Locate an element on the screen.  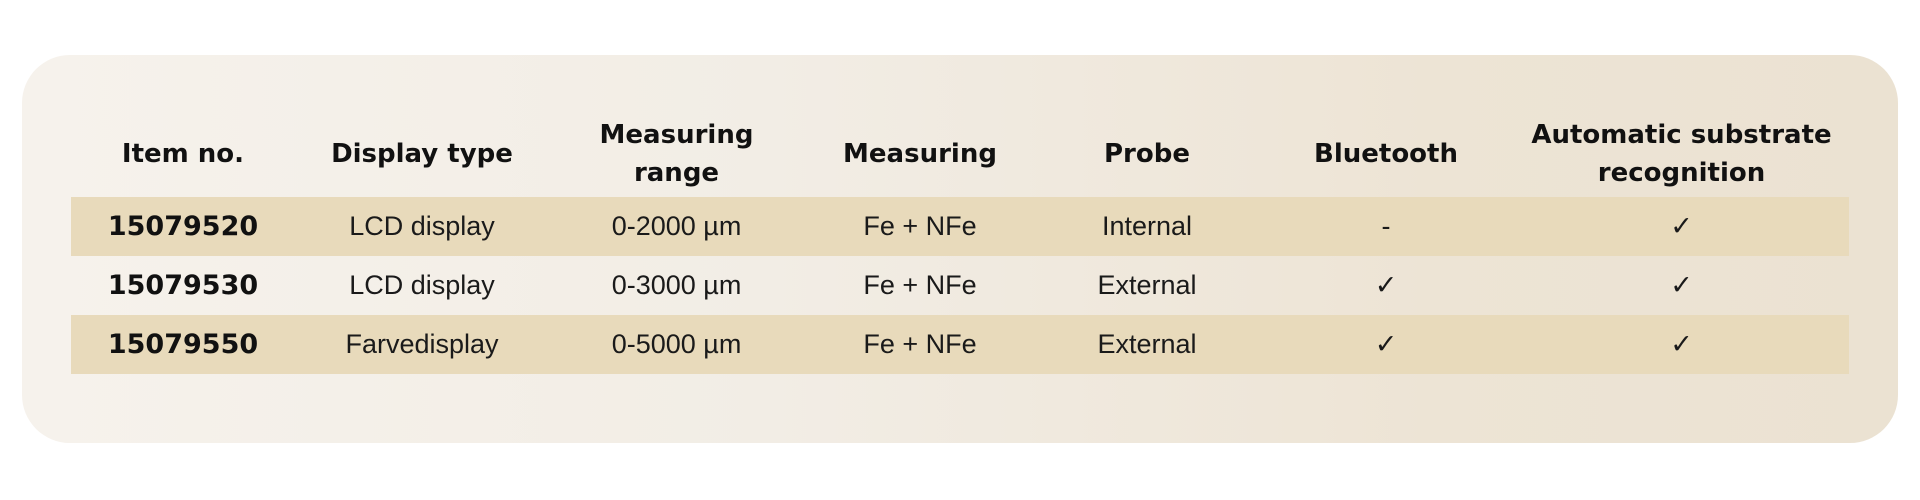
header-cell: Probe is located at coordinates (1147, 153).